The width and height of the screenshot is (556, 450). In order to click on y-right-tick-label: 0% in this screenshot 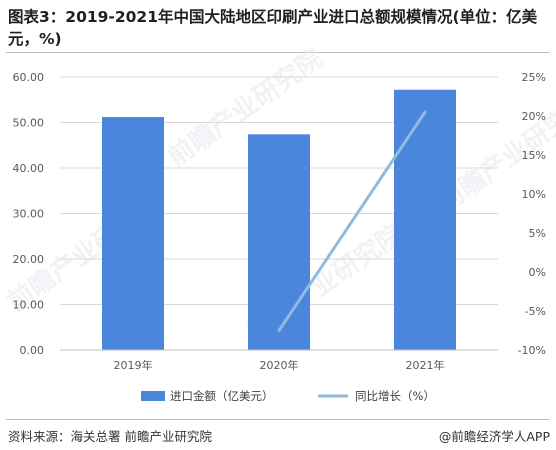, I will do `click(537, 272)`.